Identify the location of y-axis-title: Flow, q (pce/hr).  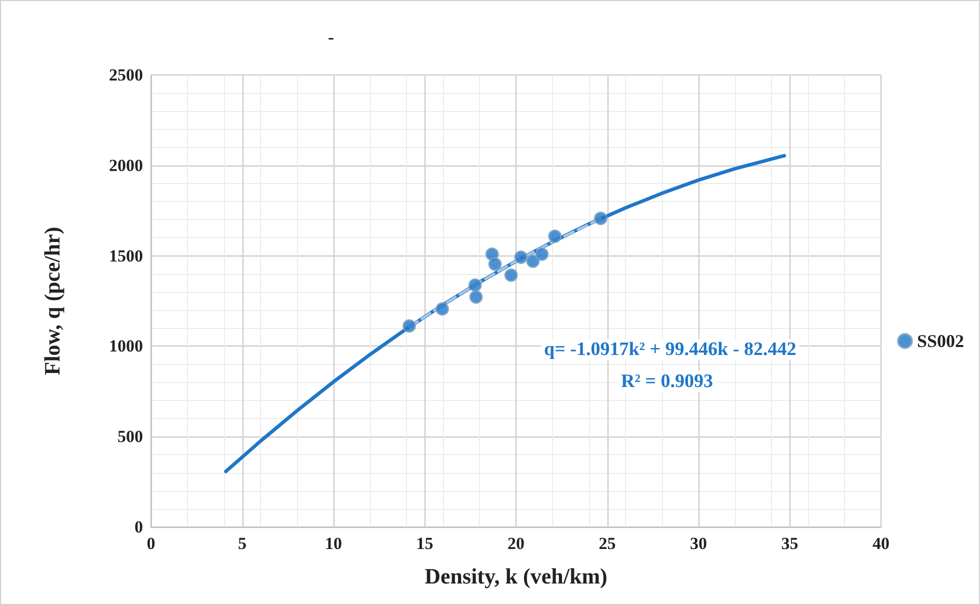
(52, 301).